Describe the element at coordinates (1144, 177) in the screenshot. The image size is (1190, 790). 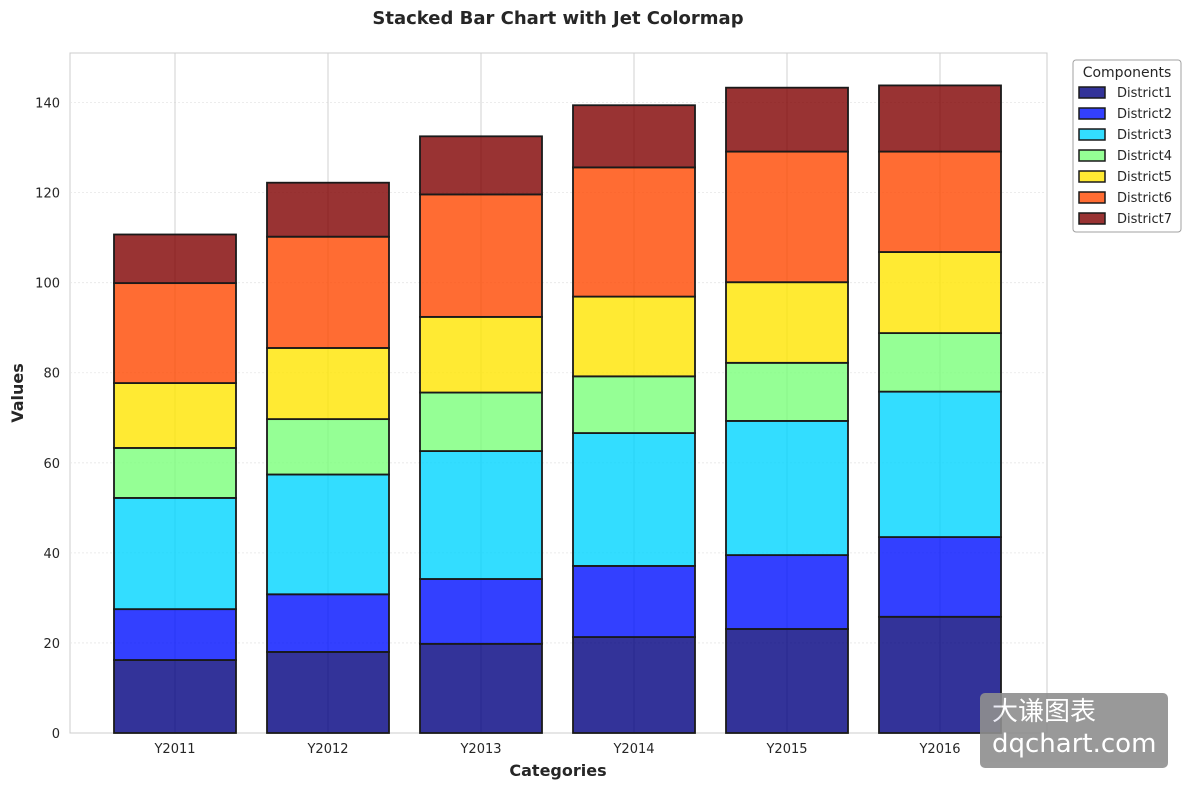
I see `legend-label: District5` at that location.